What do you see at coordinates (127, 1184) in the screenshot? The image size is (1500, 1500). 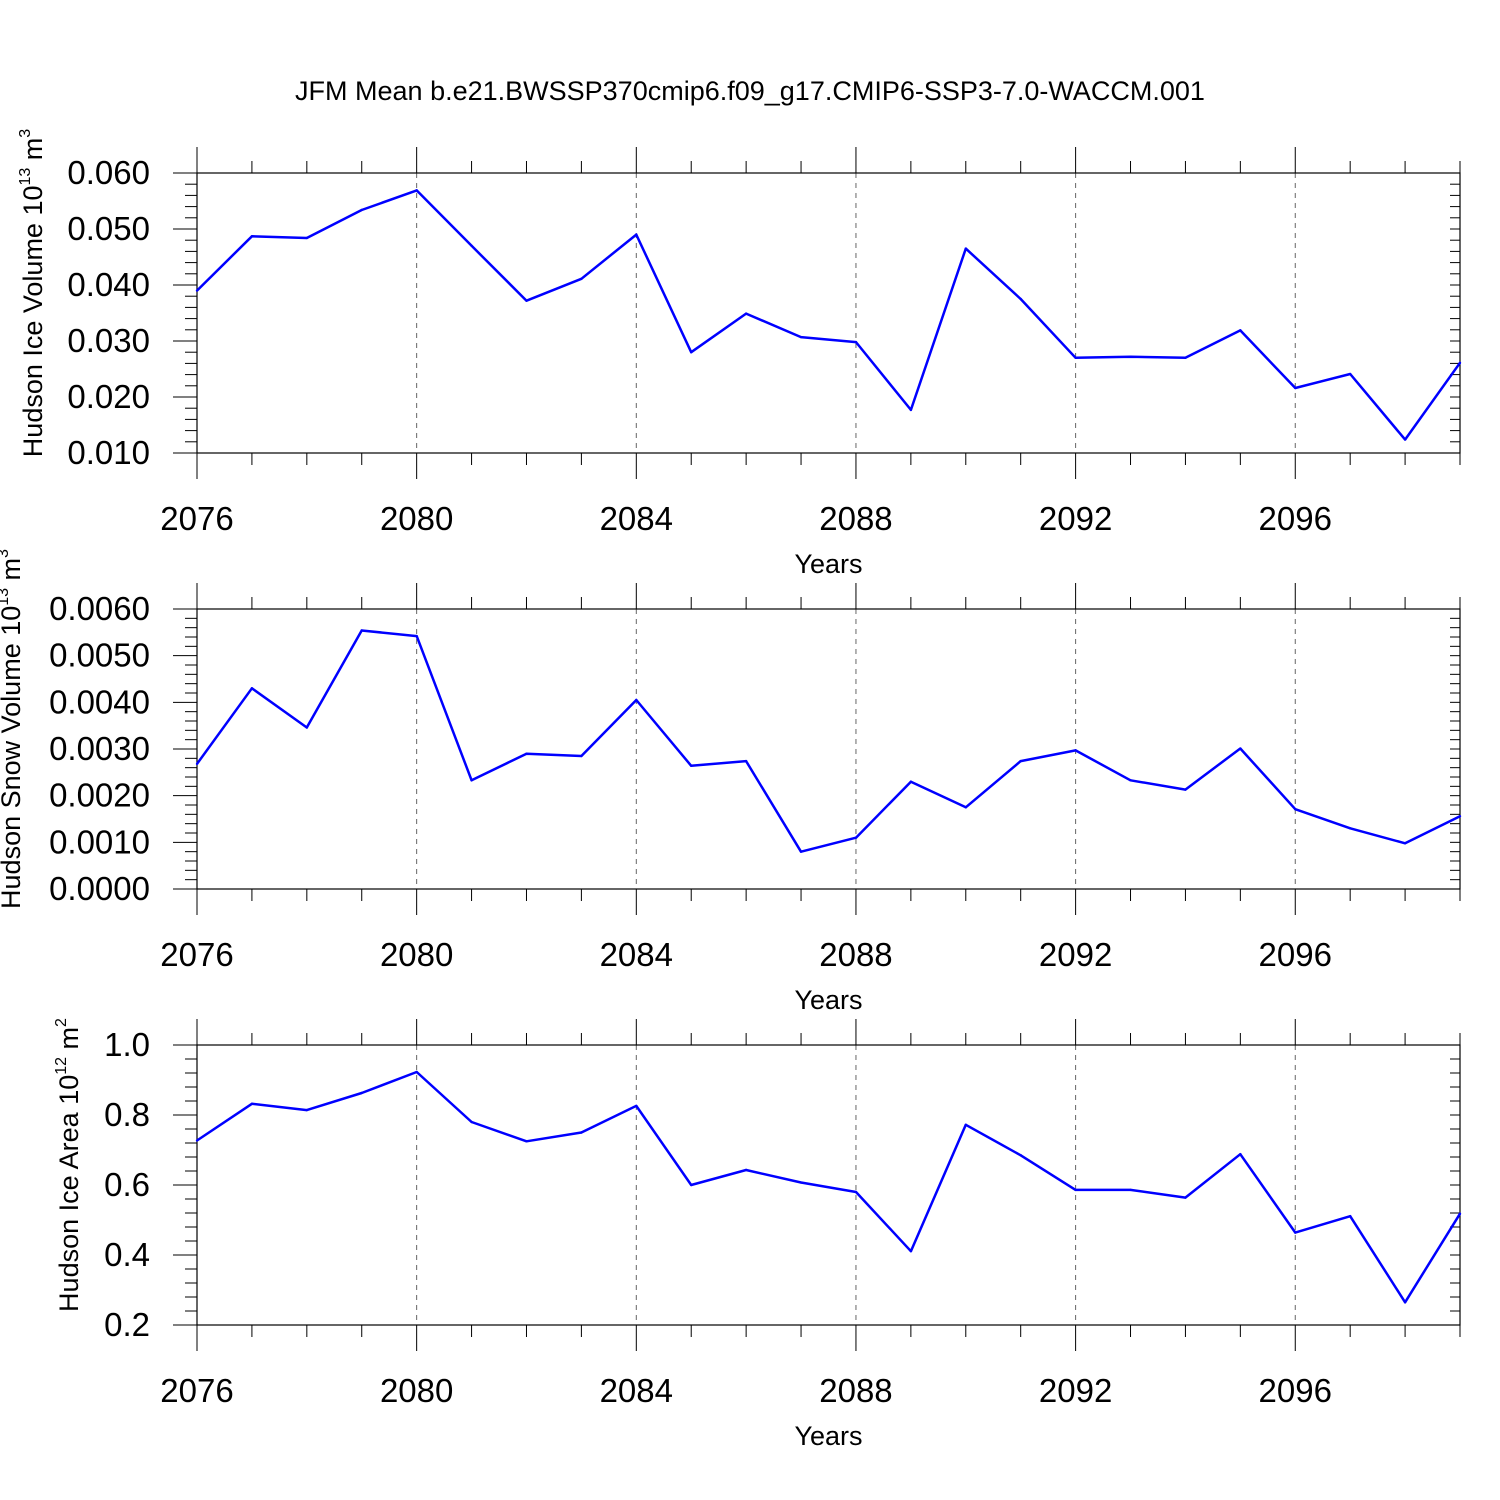 I see `y-tick-label: 0.6` at bounding box center [127, 1184].